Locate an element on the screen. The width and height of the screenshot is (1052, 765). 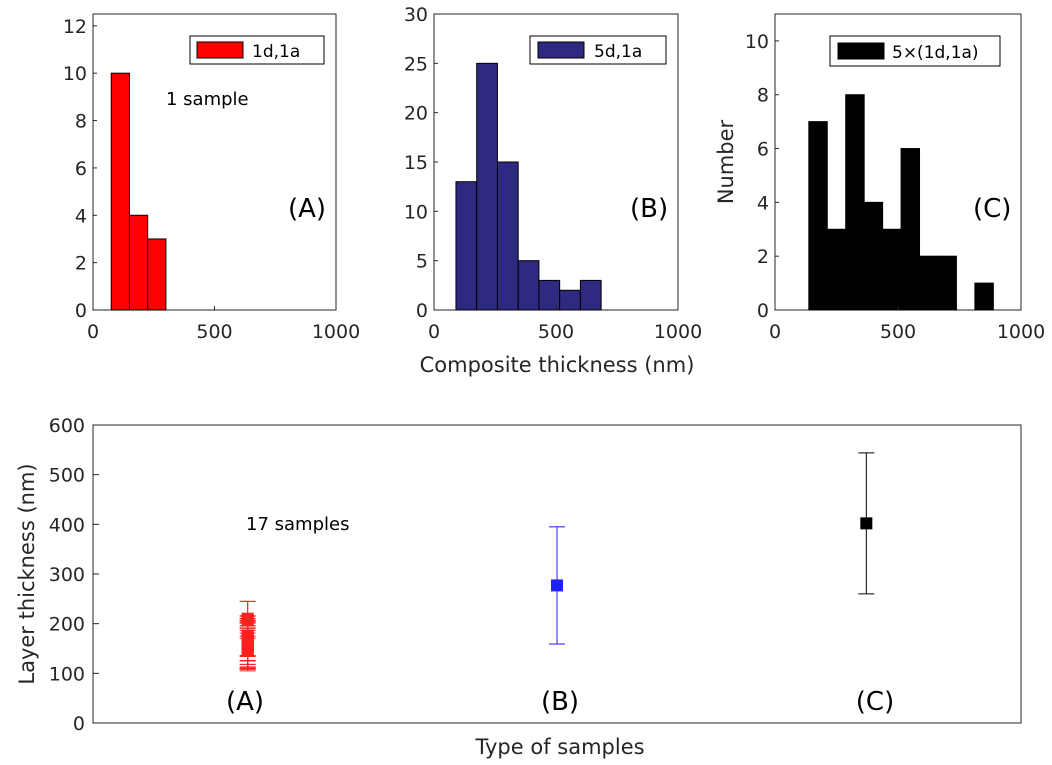
hist-c-ytick-label-2: 4 is located at coordinates (763, 203).